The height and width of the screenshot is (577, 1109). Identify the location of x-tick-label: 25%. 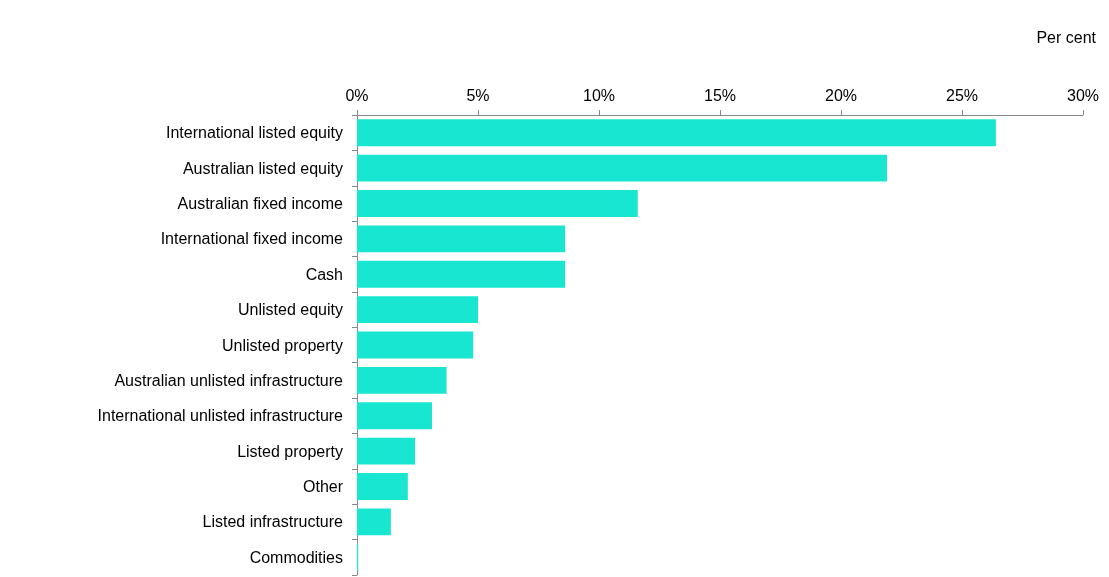
(962, 95).